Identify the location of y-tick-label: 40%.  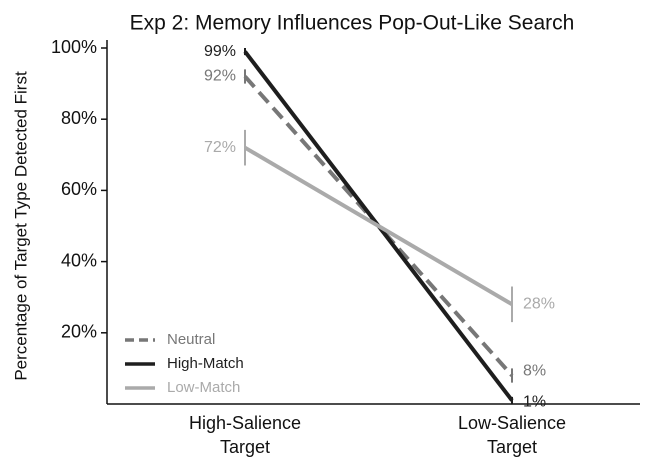
(79, 260).